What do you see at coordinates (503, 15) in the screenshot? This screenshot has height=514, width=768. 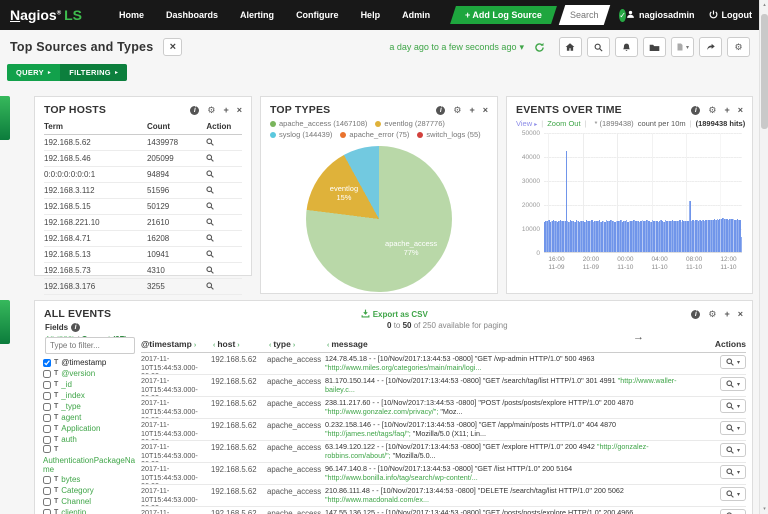 I see `add-log-source-button: + Add Log Source` at bounding box center [503, 15].